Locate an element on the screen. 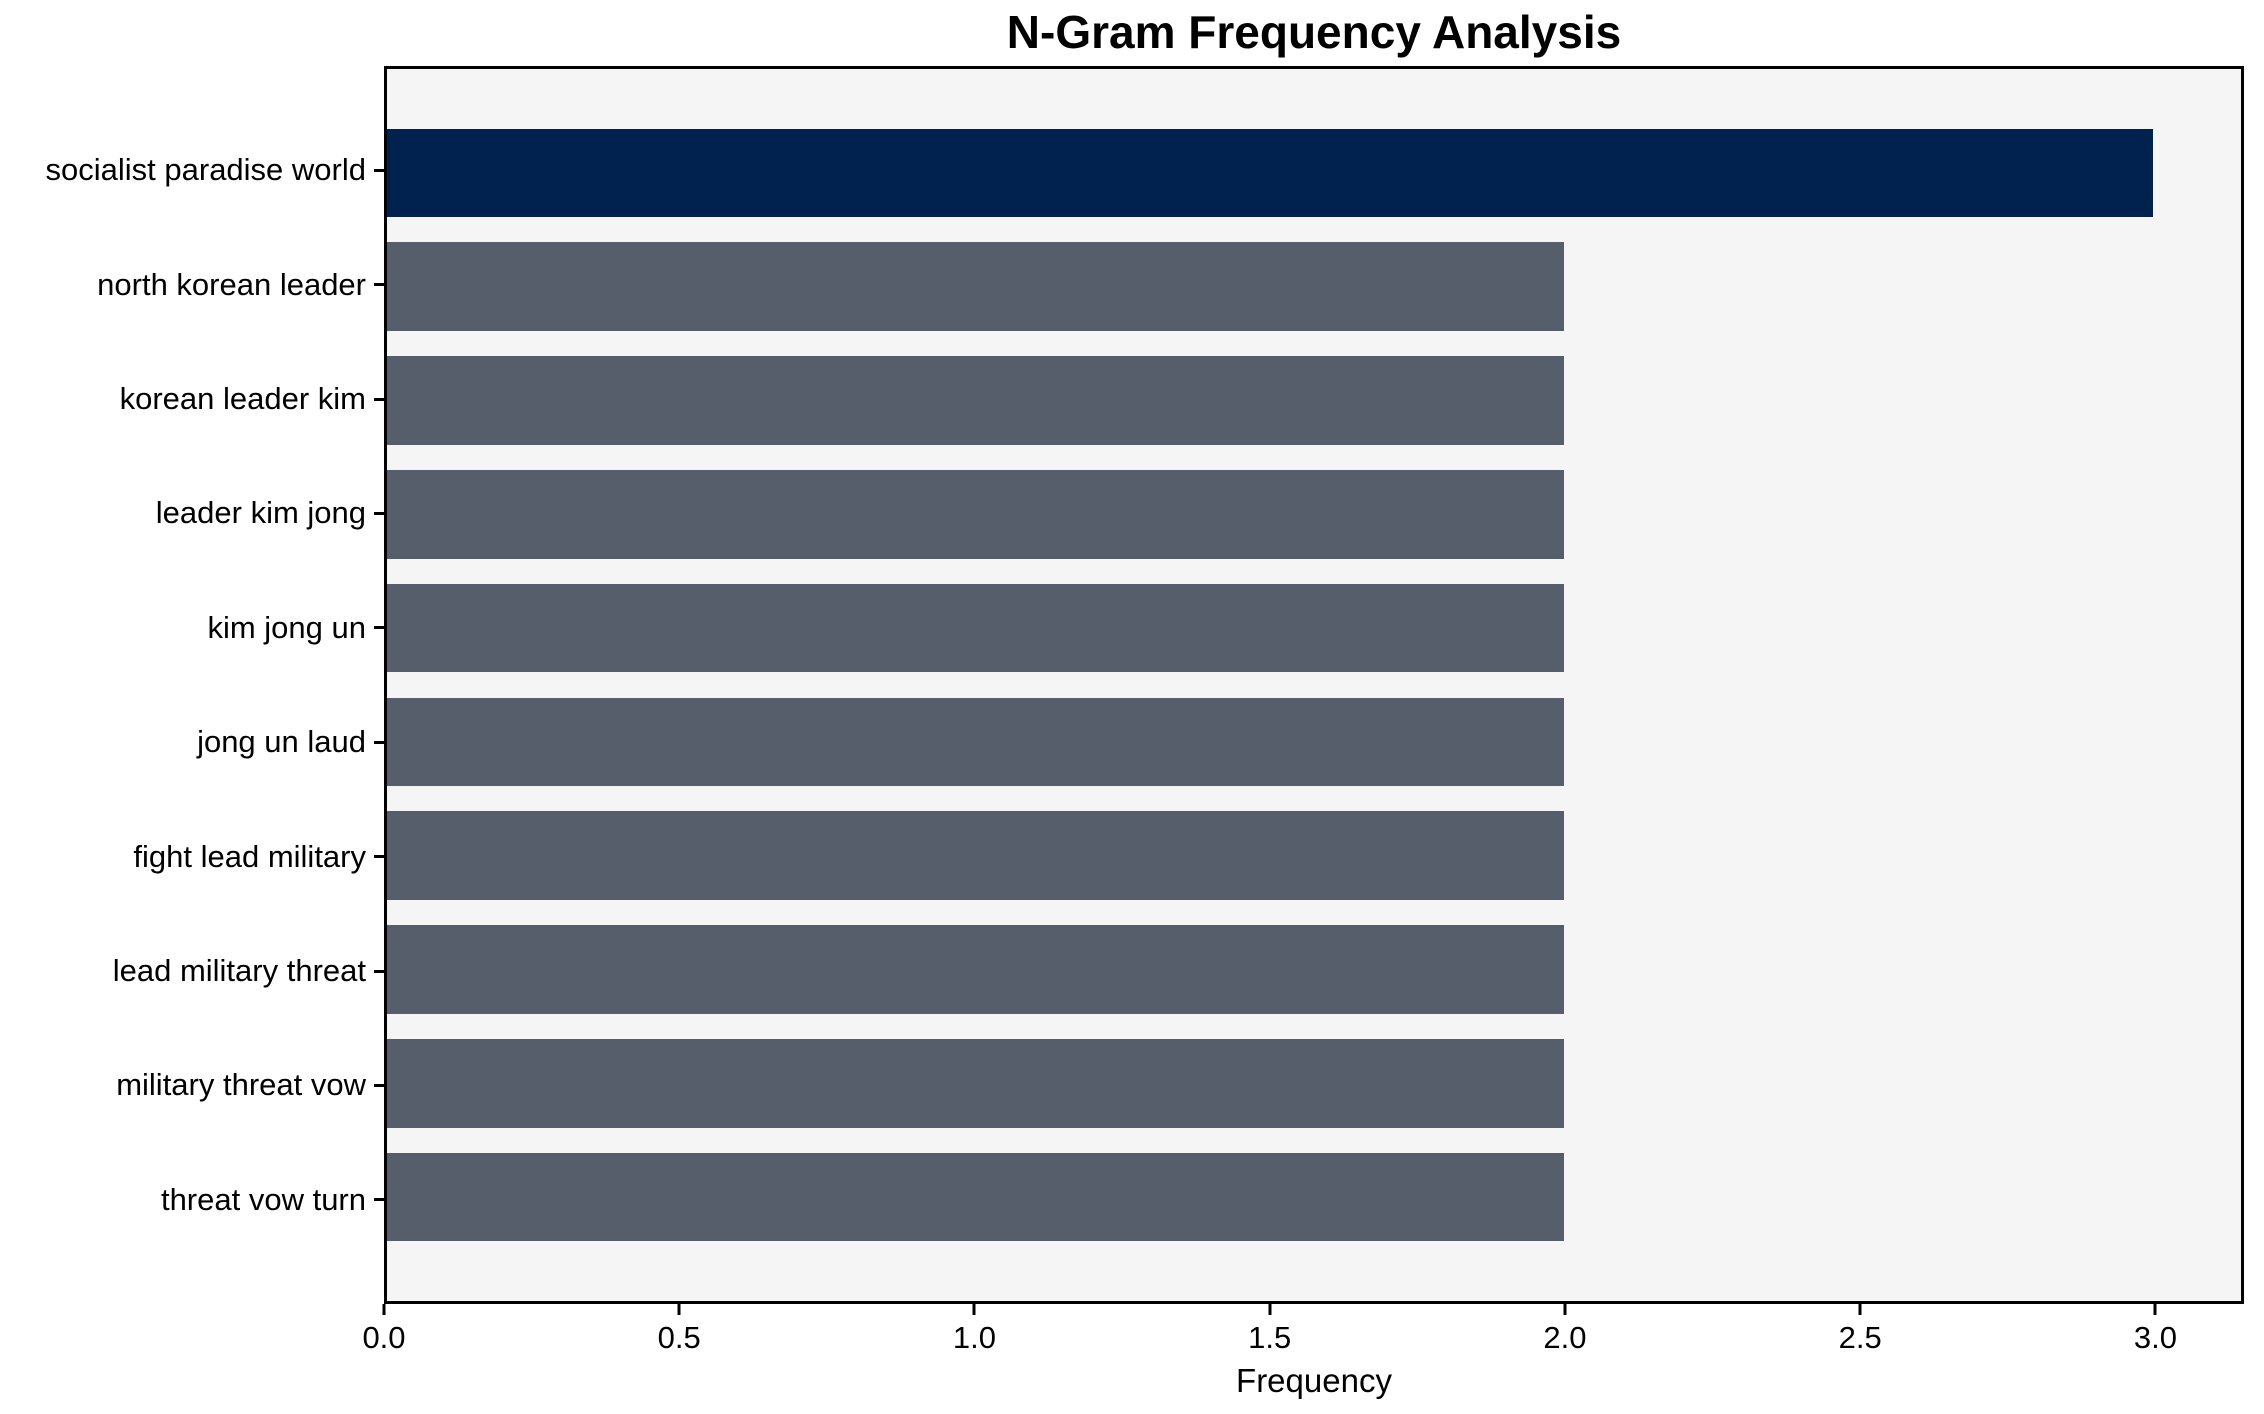 Image resolution: width=2264 pixels, height=1414 pixels. x-axis-title: Frequency is located at coordinates (1314, 1380).